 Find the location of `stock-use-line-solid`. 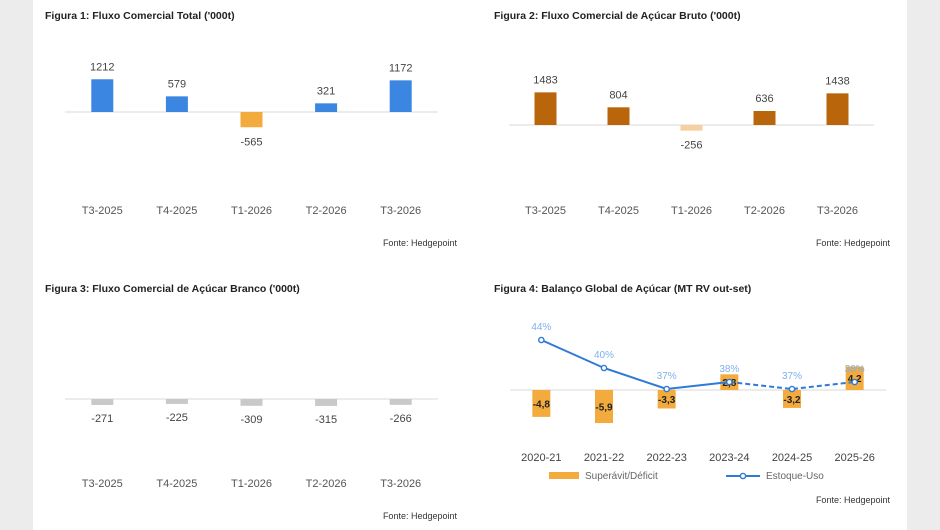

stock-use-line-solid is located at coordinates (635, 365).